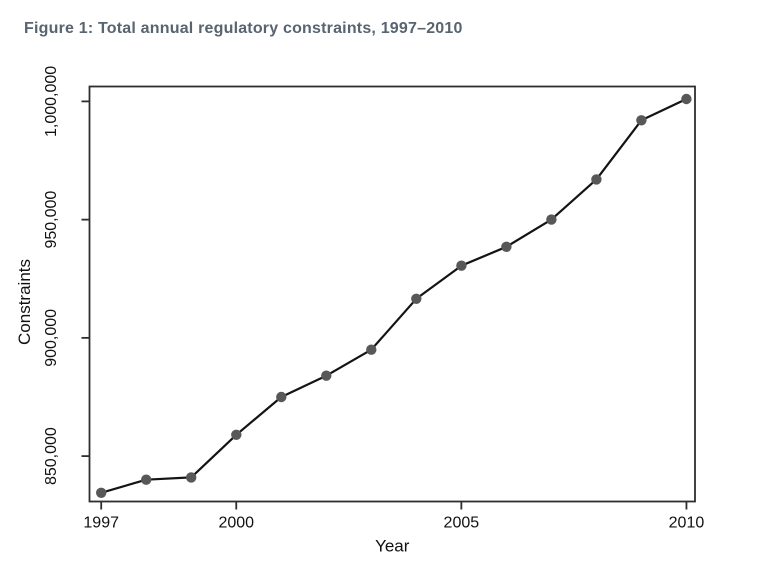 This screenshot has width=768, height=569. What do you see at coordinates (51, 220) in the screenshot?
I see `y-tick-label: 950,000` at bounding box center [51, 220].